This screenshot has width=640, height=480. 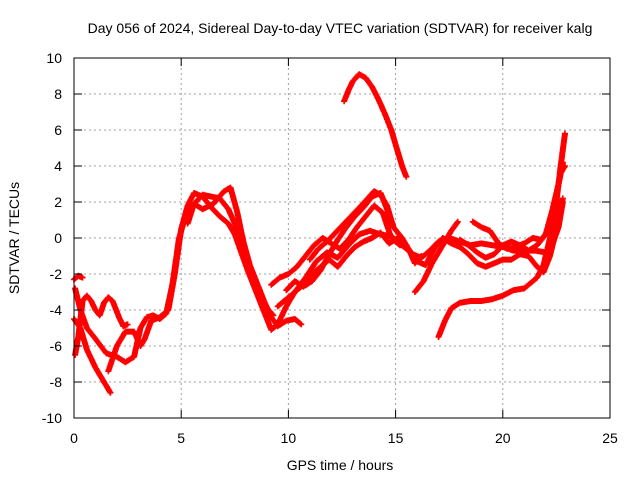 I want to click on x-tick-label: 20, so click(x=503, y=438).